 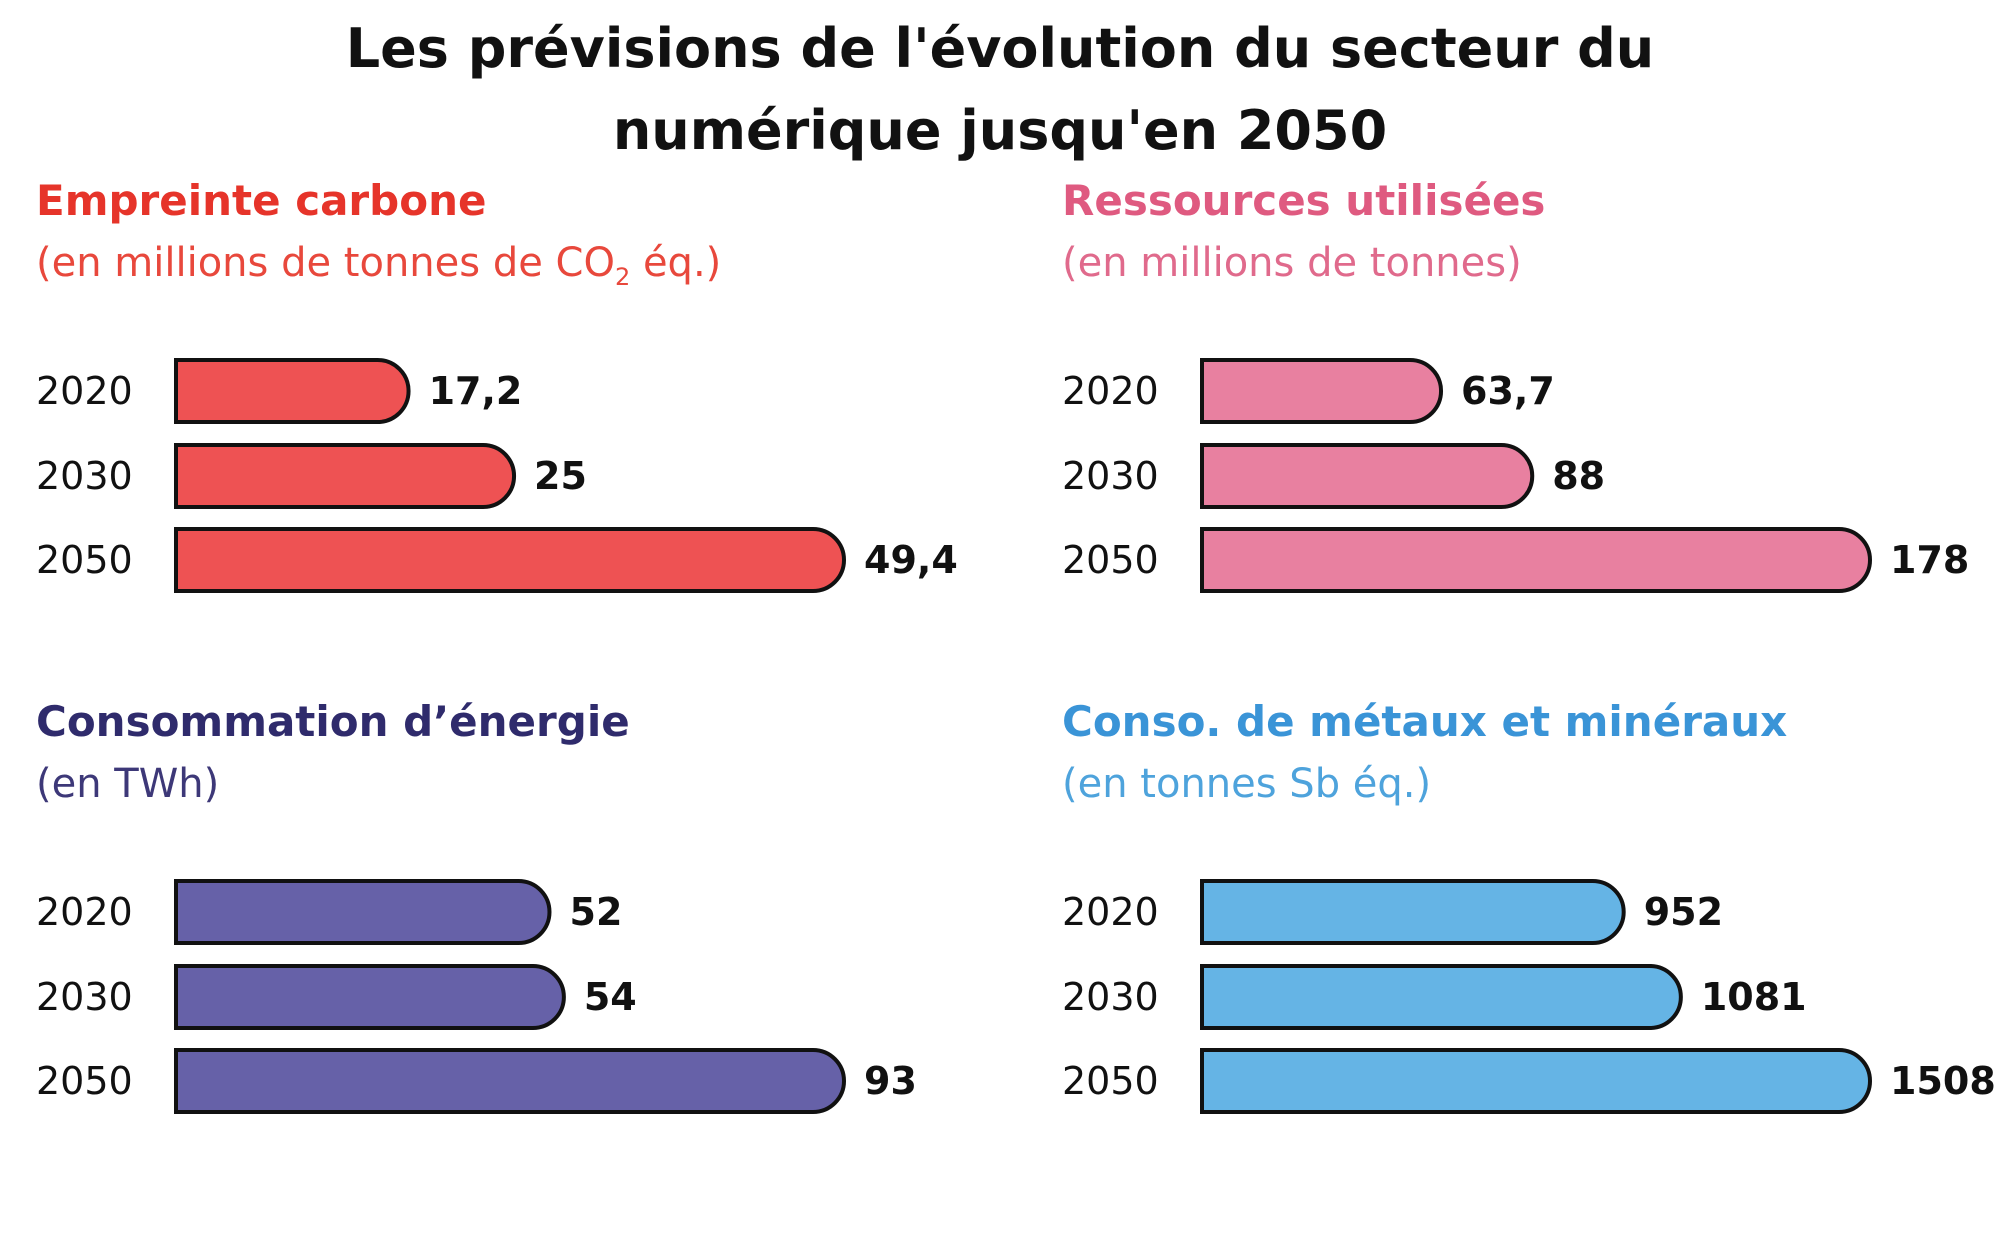 I want to click on data-label: 17,2, so click(x=476, y=391).